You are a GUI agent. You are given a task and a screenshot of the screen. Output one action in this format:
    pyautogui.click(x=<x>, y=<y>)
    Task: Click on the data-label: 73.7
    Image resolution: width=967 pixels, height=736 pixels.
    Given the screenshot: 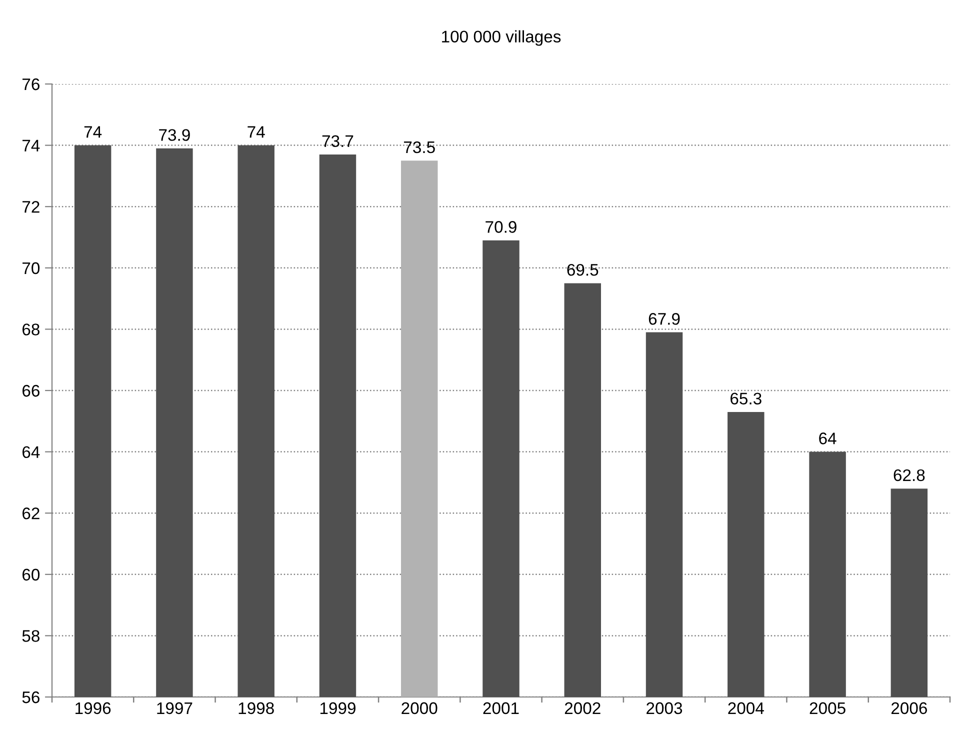 What is the action you would take?
    pyautogui.click(x=338, y=141)
    